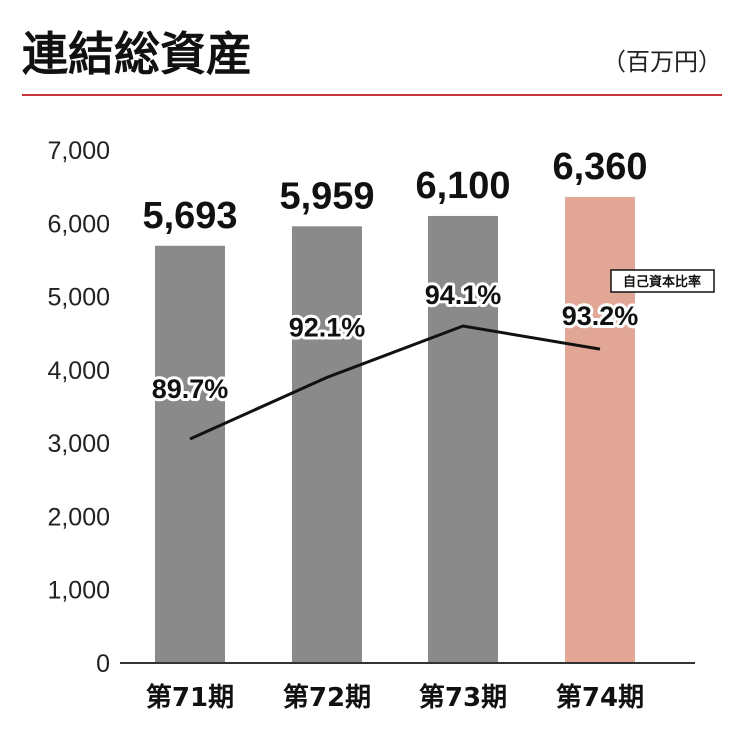 The height and width of the screenshot is (738, 750). What do you see at coordinates (395, 382) in the screenshot?
I see `equity-ratio-line` at bounding box center [395, 382].